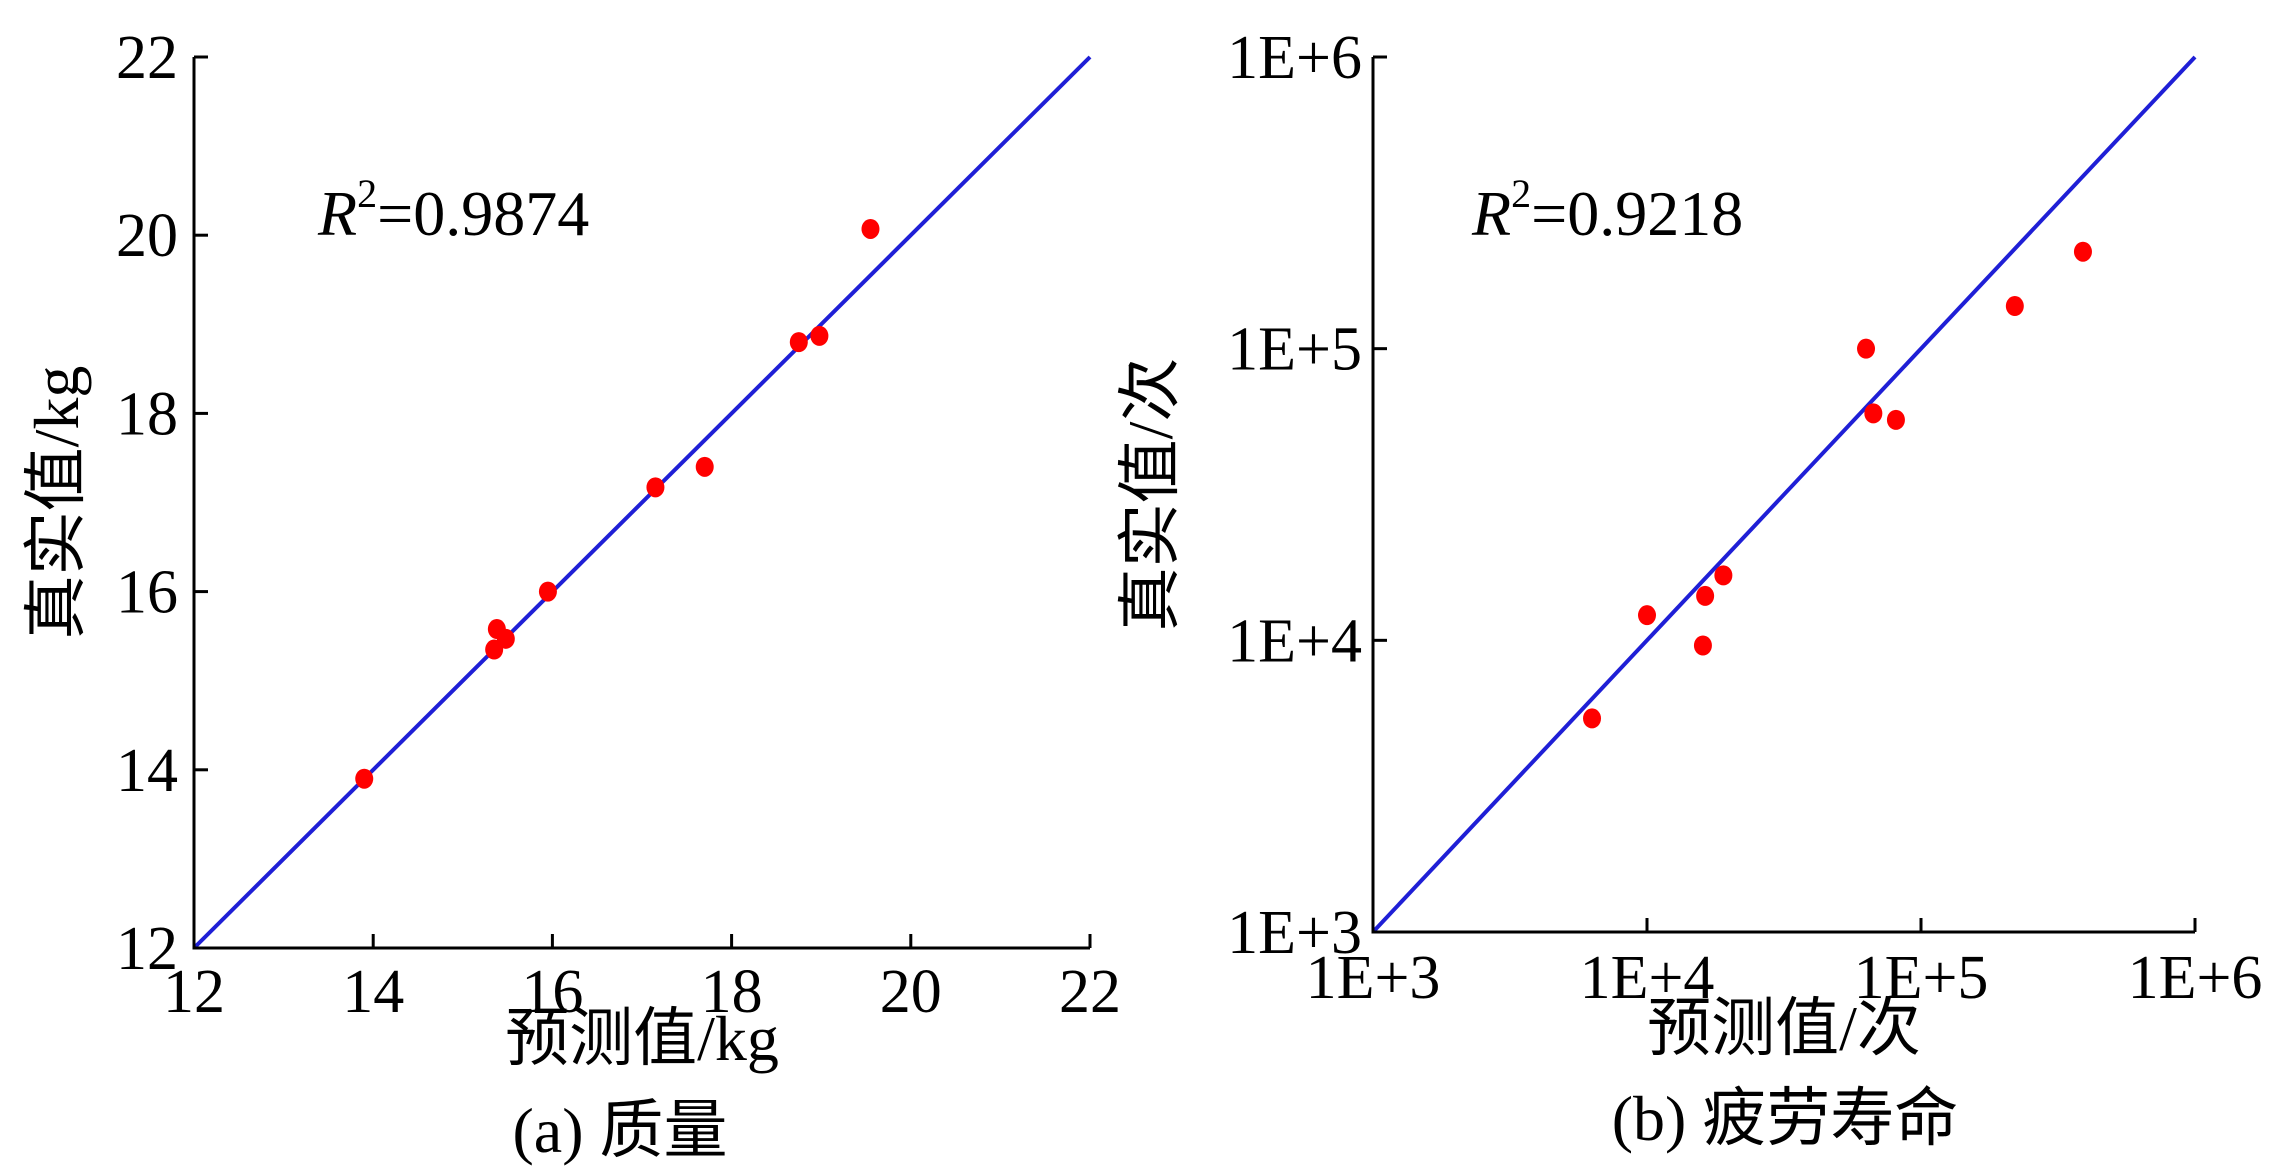 The height and width of the screenshot is (1175, 2280). Describe the element at coordinates (147, 771) in the screenshot. I see `y-tick-label: 14` at that location.